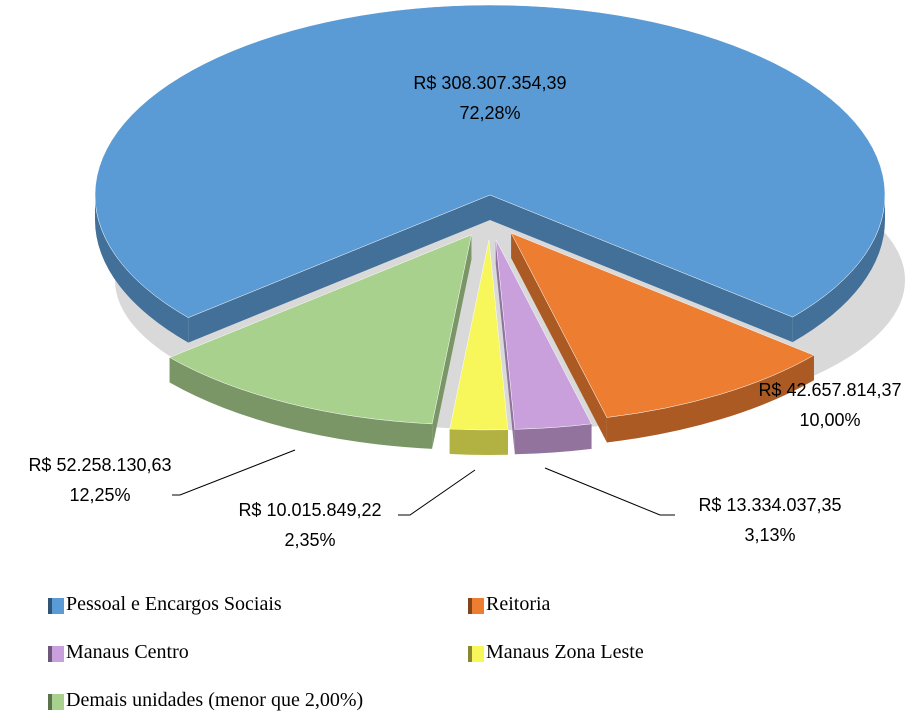  What do you see at coordinates (127, 652) in the screenshot?
I see `legend-label: Manaus Centro` at bounding box center [127, 652].